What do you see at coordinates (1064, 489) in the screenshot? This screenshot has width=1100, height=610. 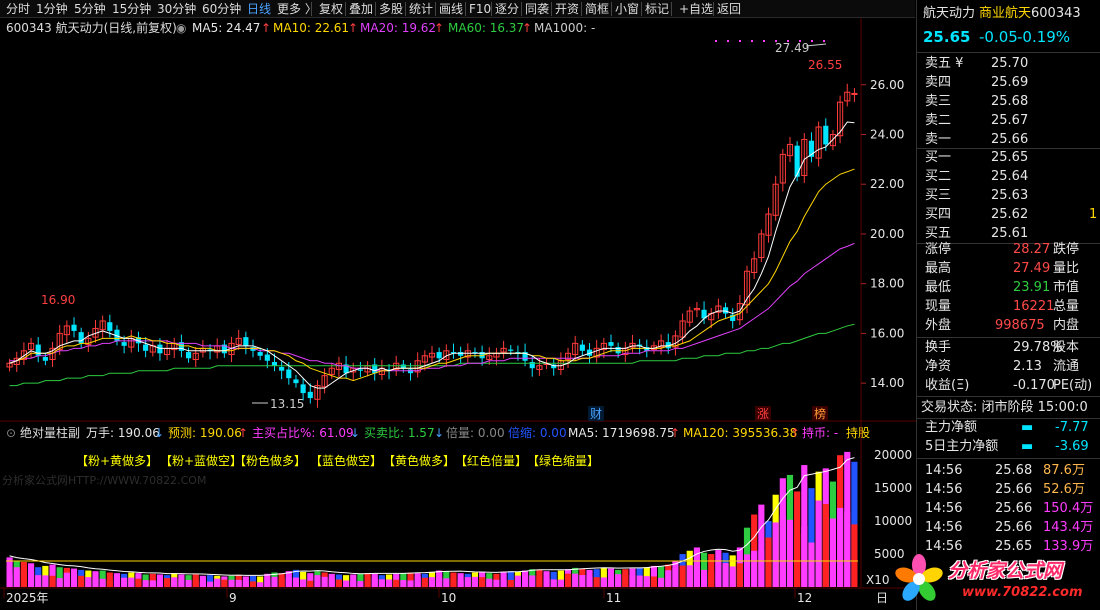 I see `tick-qty: 52.6万` at bounding box center [1064, 489].